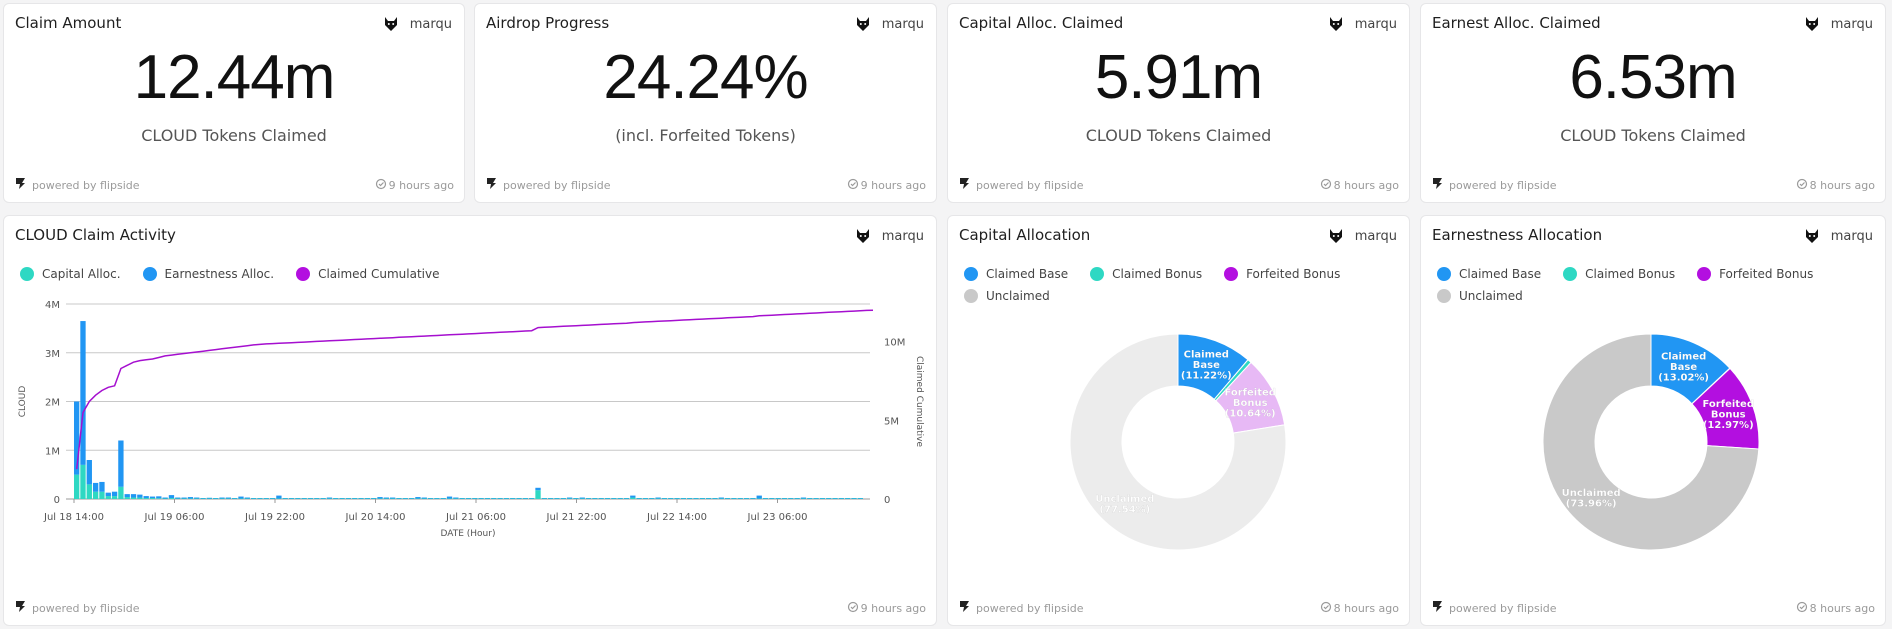 The height and width of the screenshot is (629, 1892). Describe the element at coordinates (475, 517) in the screenshot. I see `x-tick-label: Jul 21 06:00` at that location.